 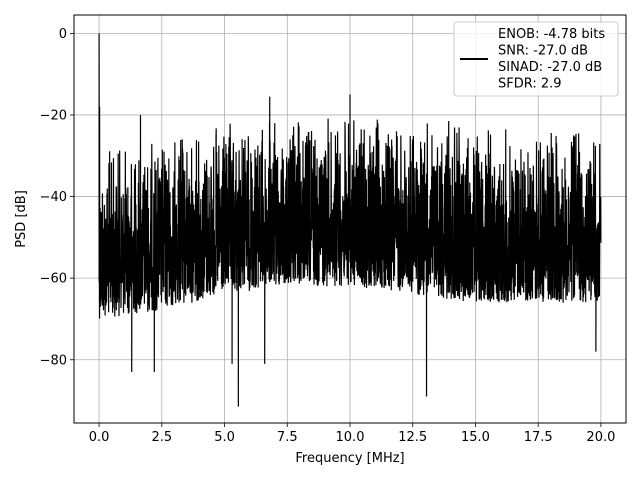 What do you see at coordinates (600, 437) in the screenshot?
I see `x-tick-label: 20.0` at bounding box center [600, 437].